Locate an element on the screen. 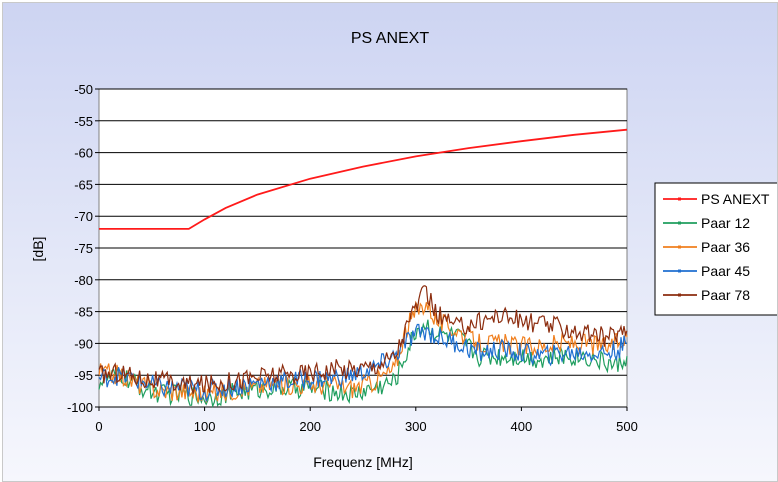  y-tick-label: -65 is located at coordinates (83, 184).